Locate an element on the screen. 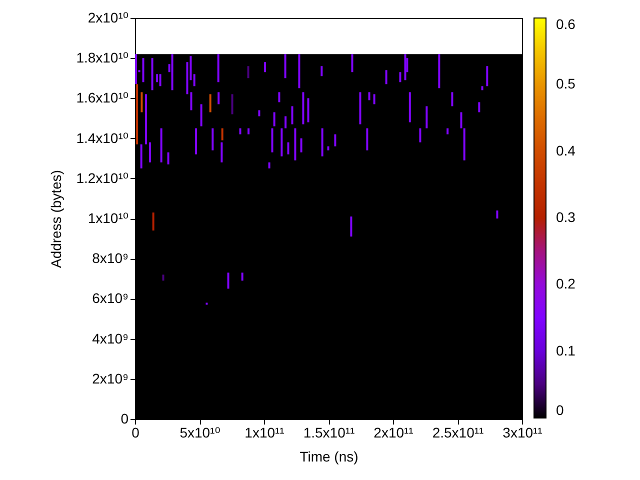 Image resolution: width=640 pixels, height=480 pixels. y-tick-label: 0 is located at coordinates (124, 418).